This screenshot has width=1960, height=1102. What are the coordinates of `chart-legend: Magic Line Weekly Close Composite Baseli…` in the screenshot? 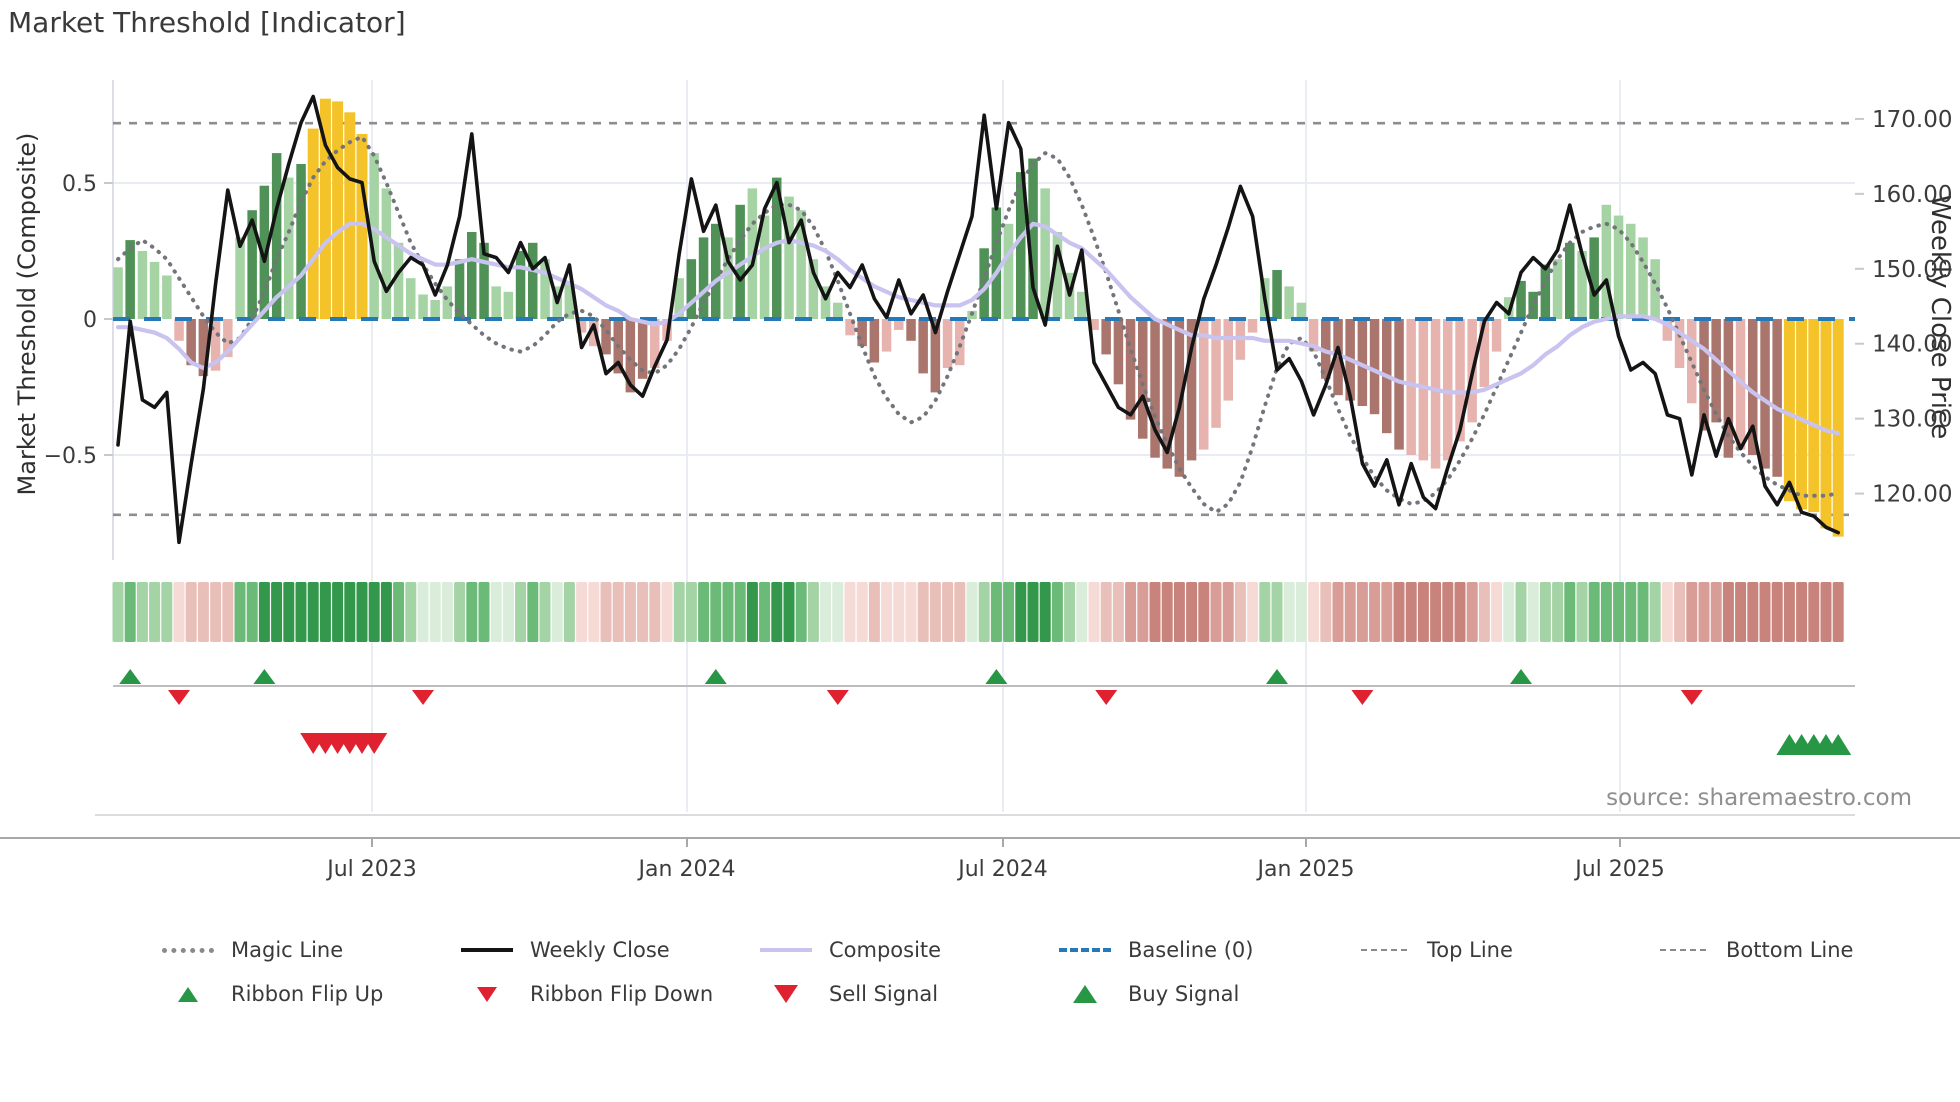 It's located at (1057, 972).